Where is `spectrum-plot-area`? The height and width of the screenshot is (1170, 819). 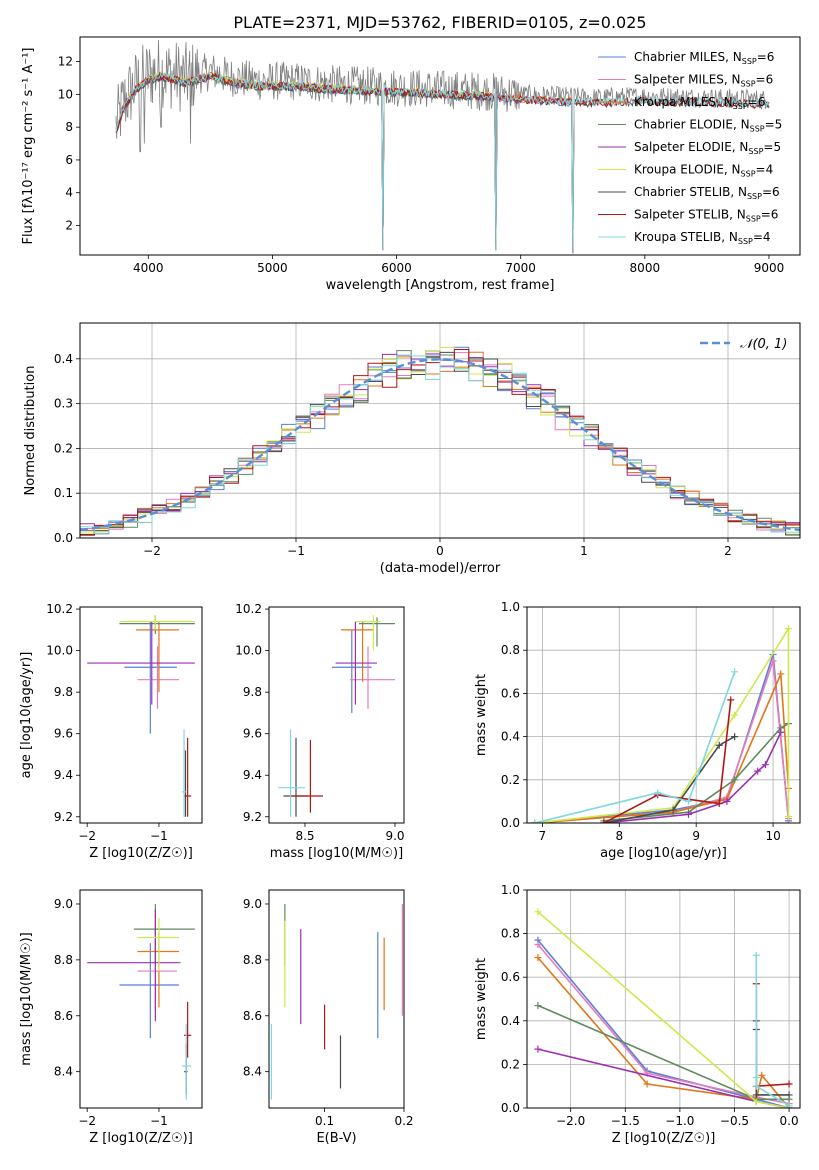 spectrum-plot-area is located at coordinates (442, 146).